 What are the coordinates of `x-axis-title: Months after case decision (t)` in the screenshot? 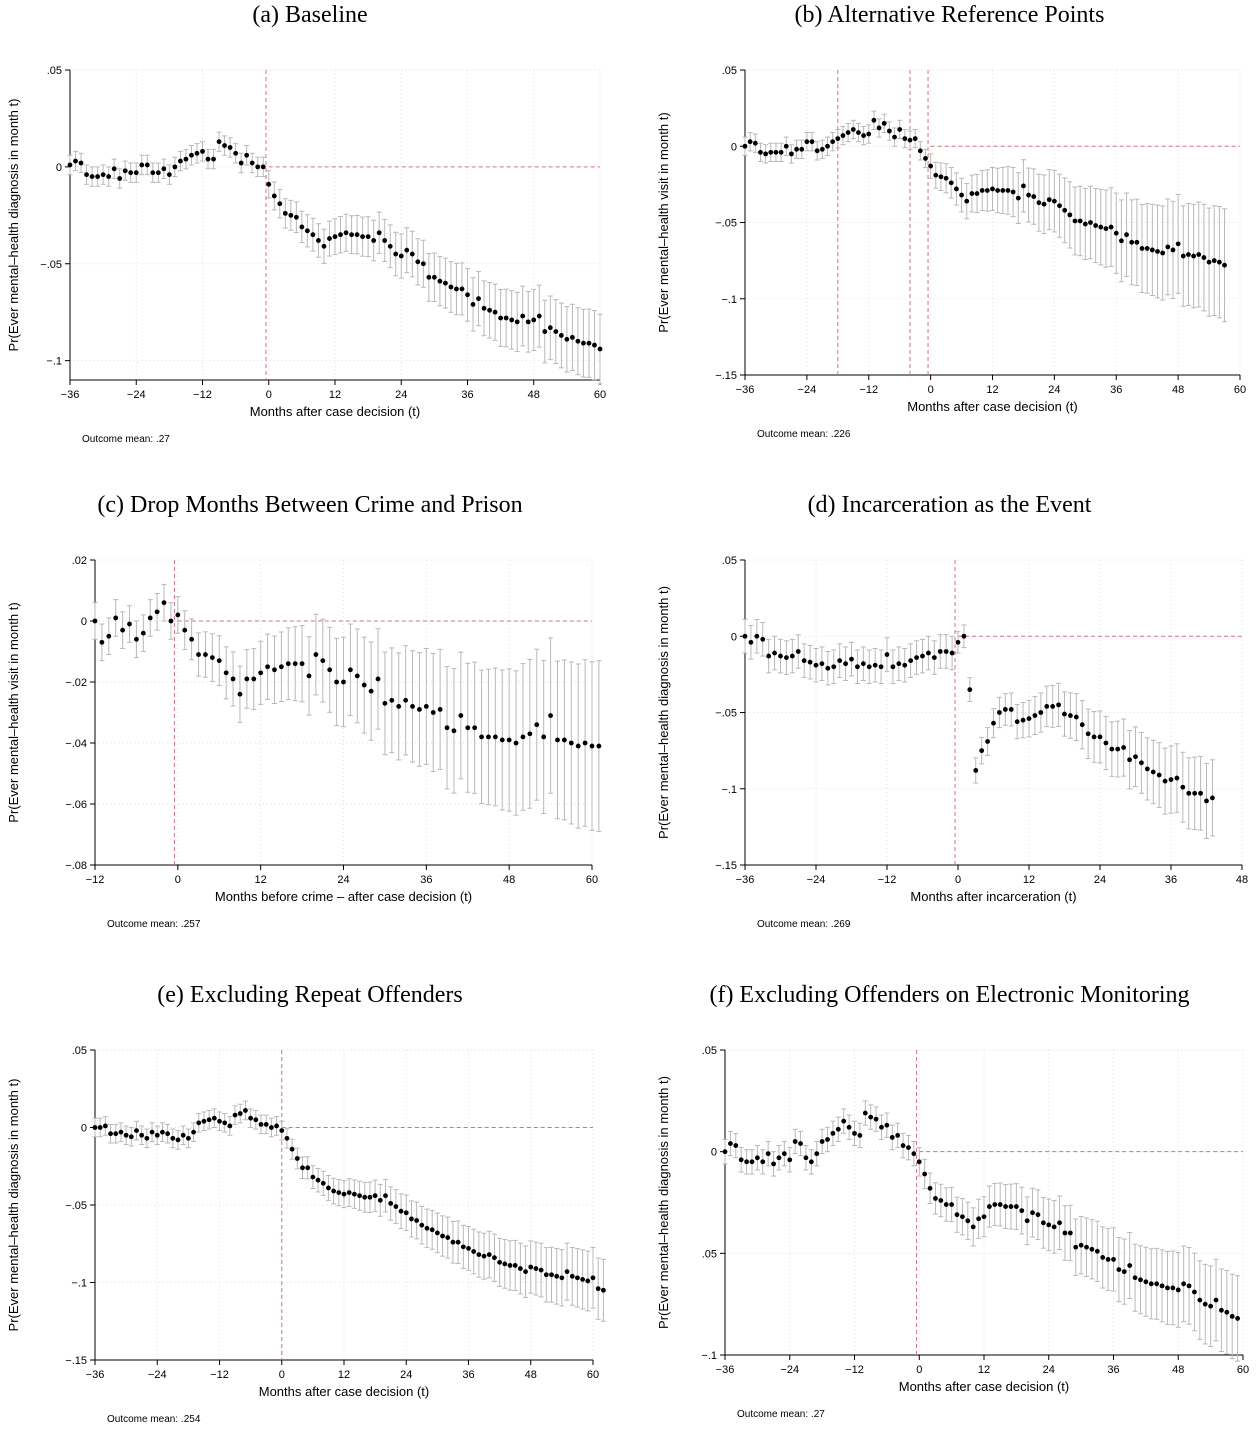 It's located at (344, 1391).